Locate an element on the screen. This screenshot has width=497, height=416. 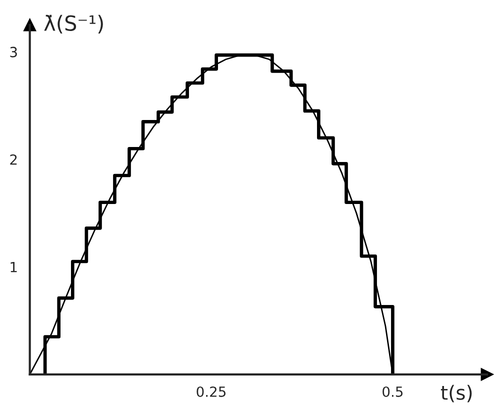
y-tick-label: 3 is located at coordinates (13, 52).